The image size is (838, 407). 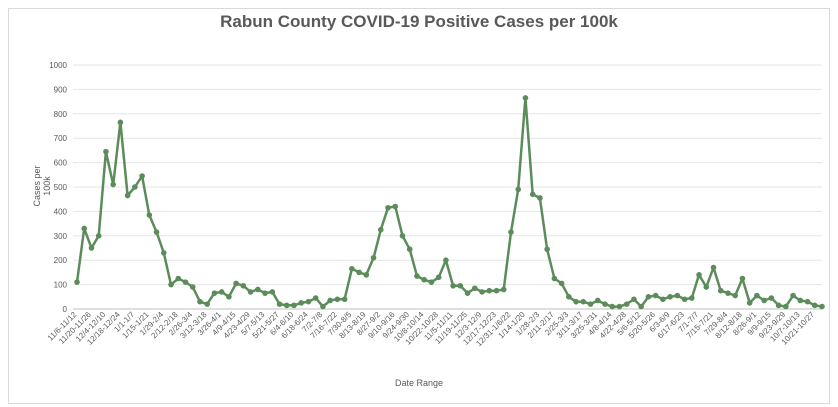 What do you see at coordinates (61, 285) in the screenshot?
I see `y-tick-label: 100` at bounding box center [61, 285].